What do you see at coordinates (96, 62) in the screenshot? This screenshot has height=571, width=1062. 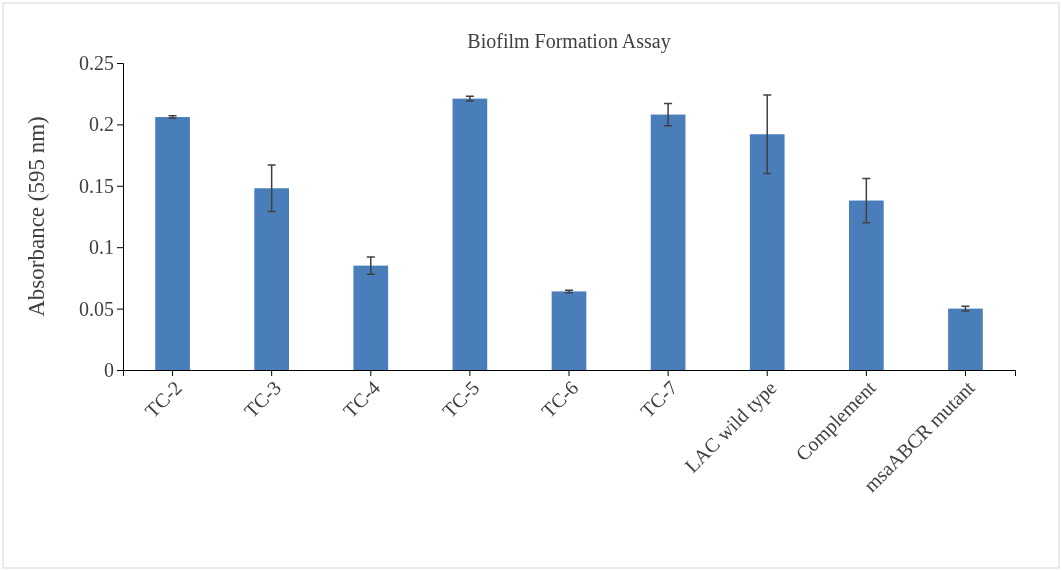 I see `y-tick-label: 0.25` at bounding box center [96, 62].